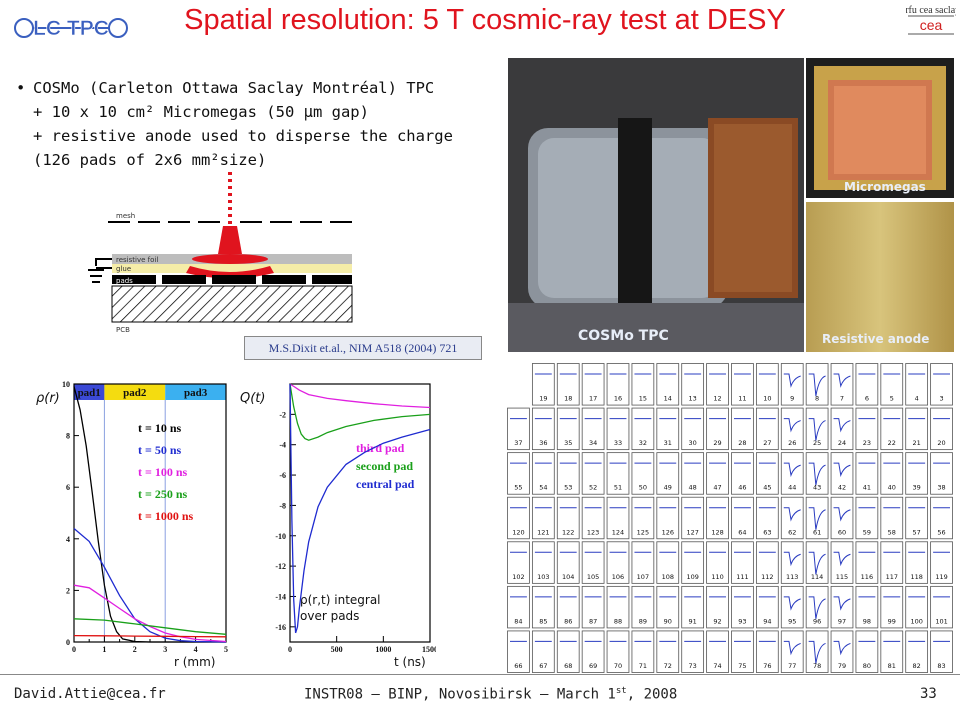  Describe the element at coordinates (792, 399) in the screenshot. I see `pad-number: 9` at that location.